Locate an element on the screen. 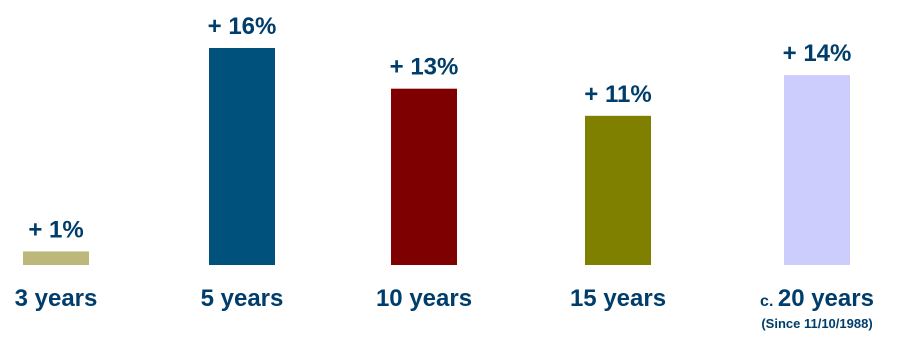 The height and width of the screenshot is (338, 900). value-label-4: + 11% is located at coordinates (617, 94).